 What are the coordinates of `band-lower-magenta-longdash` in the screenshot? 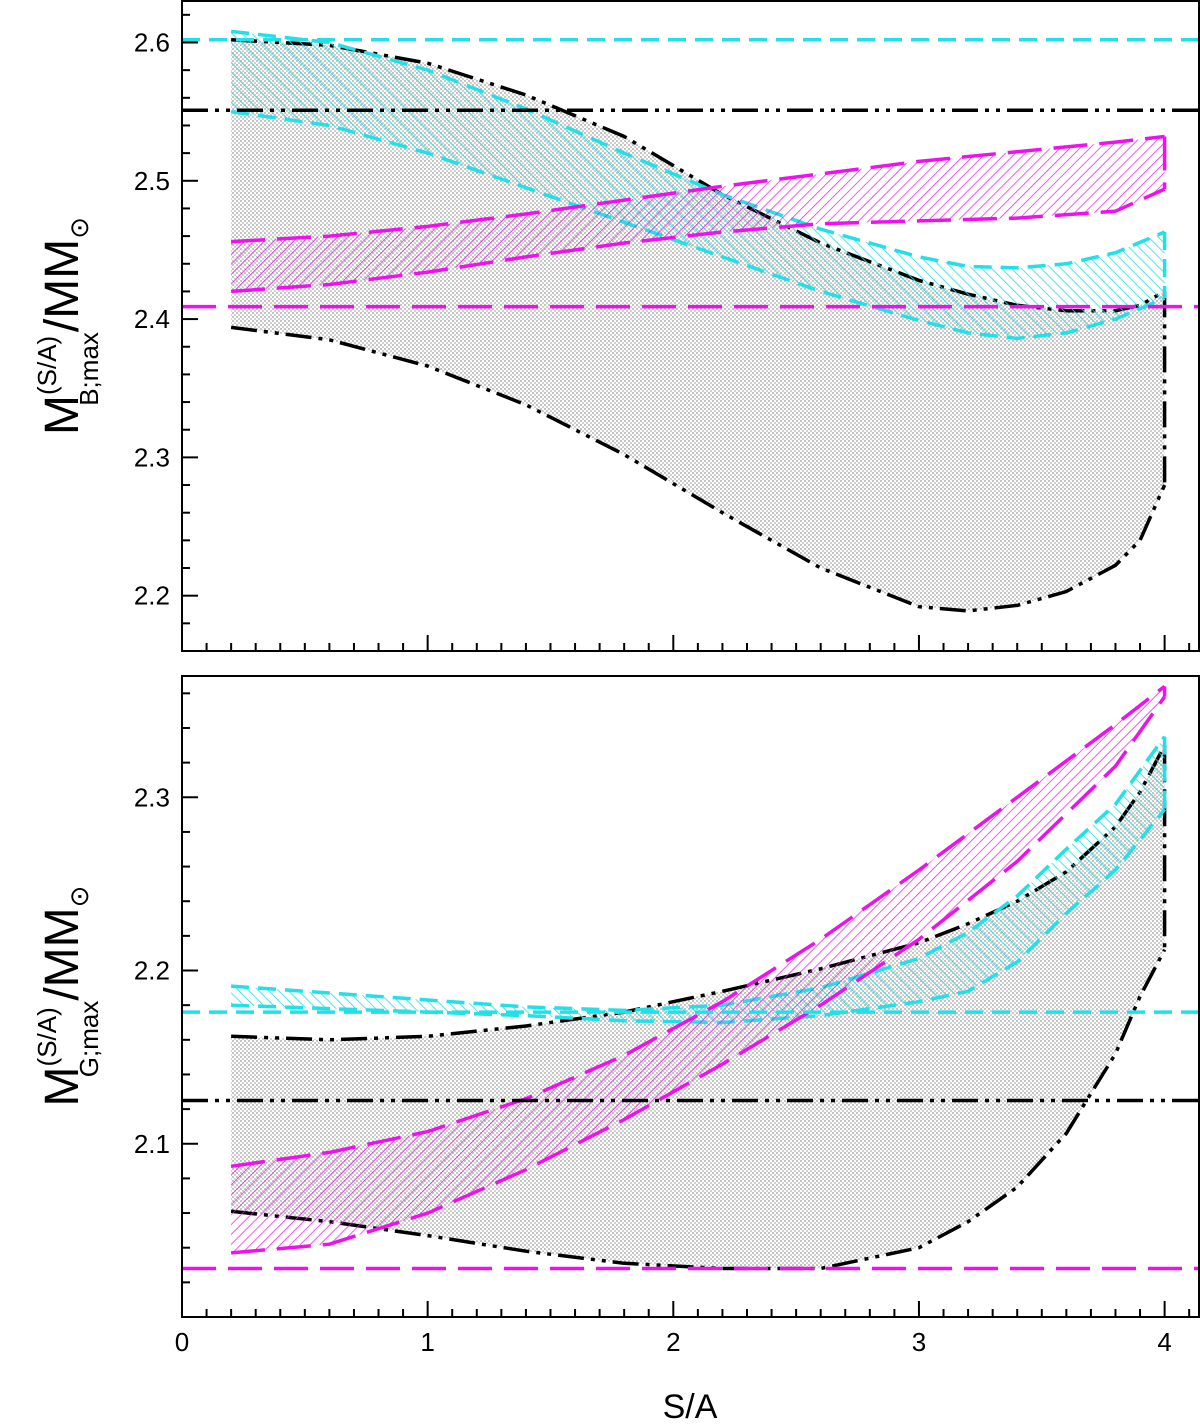 It's located at (698, 240).